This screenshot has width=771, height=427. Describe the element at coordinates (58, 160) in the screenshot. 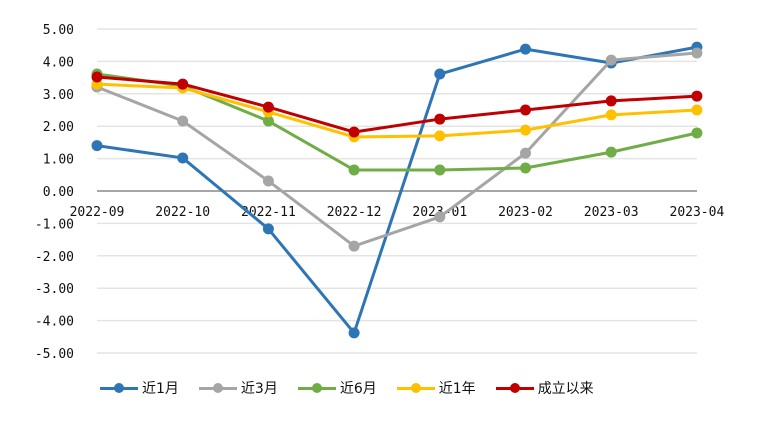

I see `y-tick-label: 1.00` at that location.